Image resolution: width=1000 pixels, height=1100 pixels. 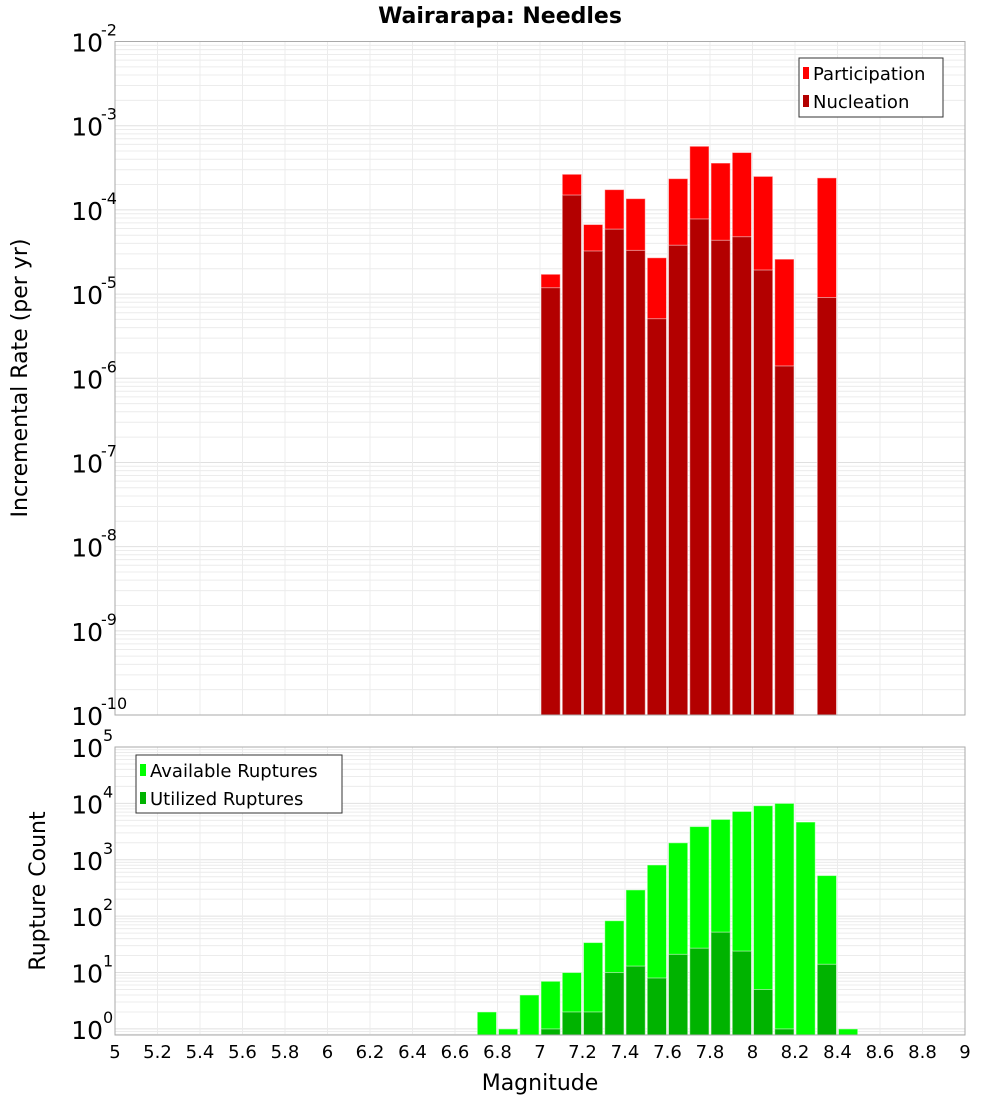 What do you see at coordinates (114, 703) in the screenshot?
I see `y-tick-exponent: -10` at bounding box center [114, 703].